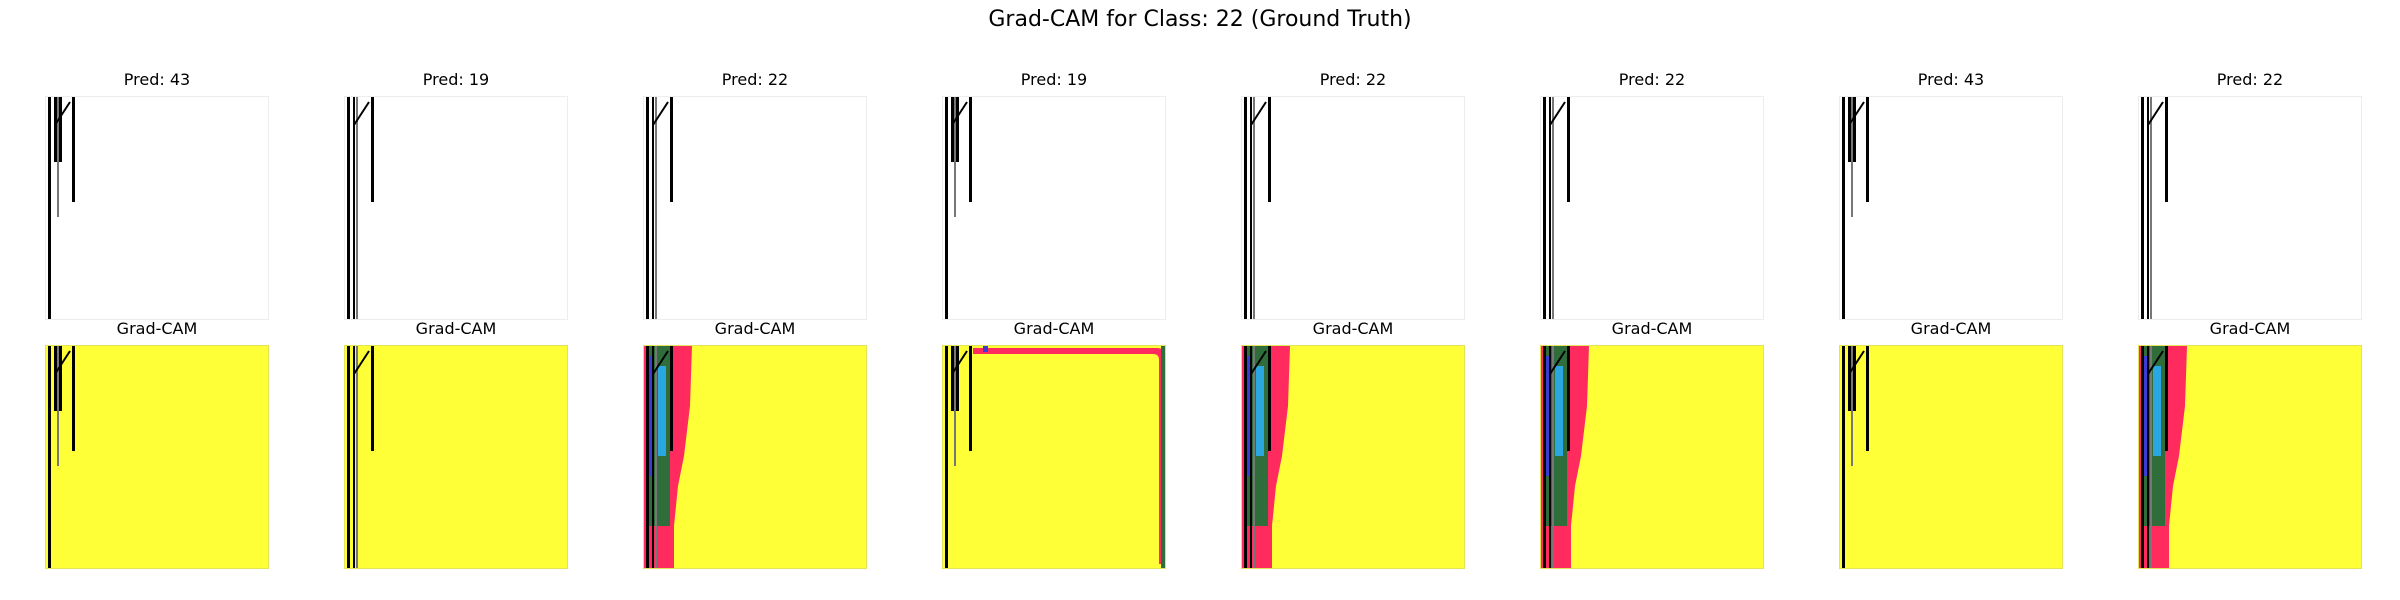 Image resolution: width=2400 pixels, height=600 pixels. I want to click on prediction-label: Pred: 19, so click(1054, 79).